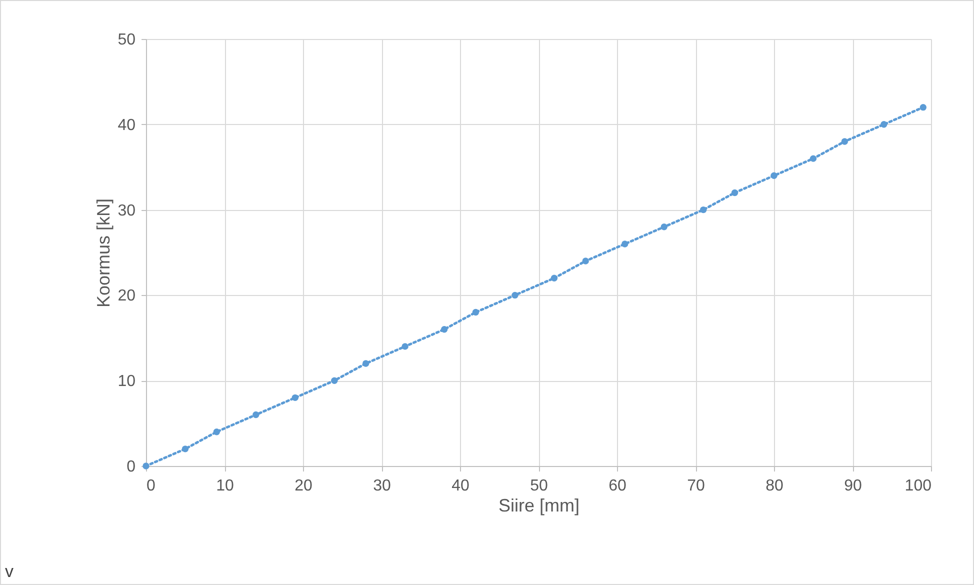 This screenshot has width=974, height=585. What do you see at coordinates (775, 486) in the screenshot?
I see `x-tick-label: 80` at bounding box center [775, 486].